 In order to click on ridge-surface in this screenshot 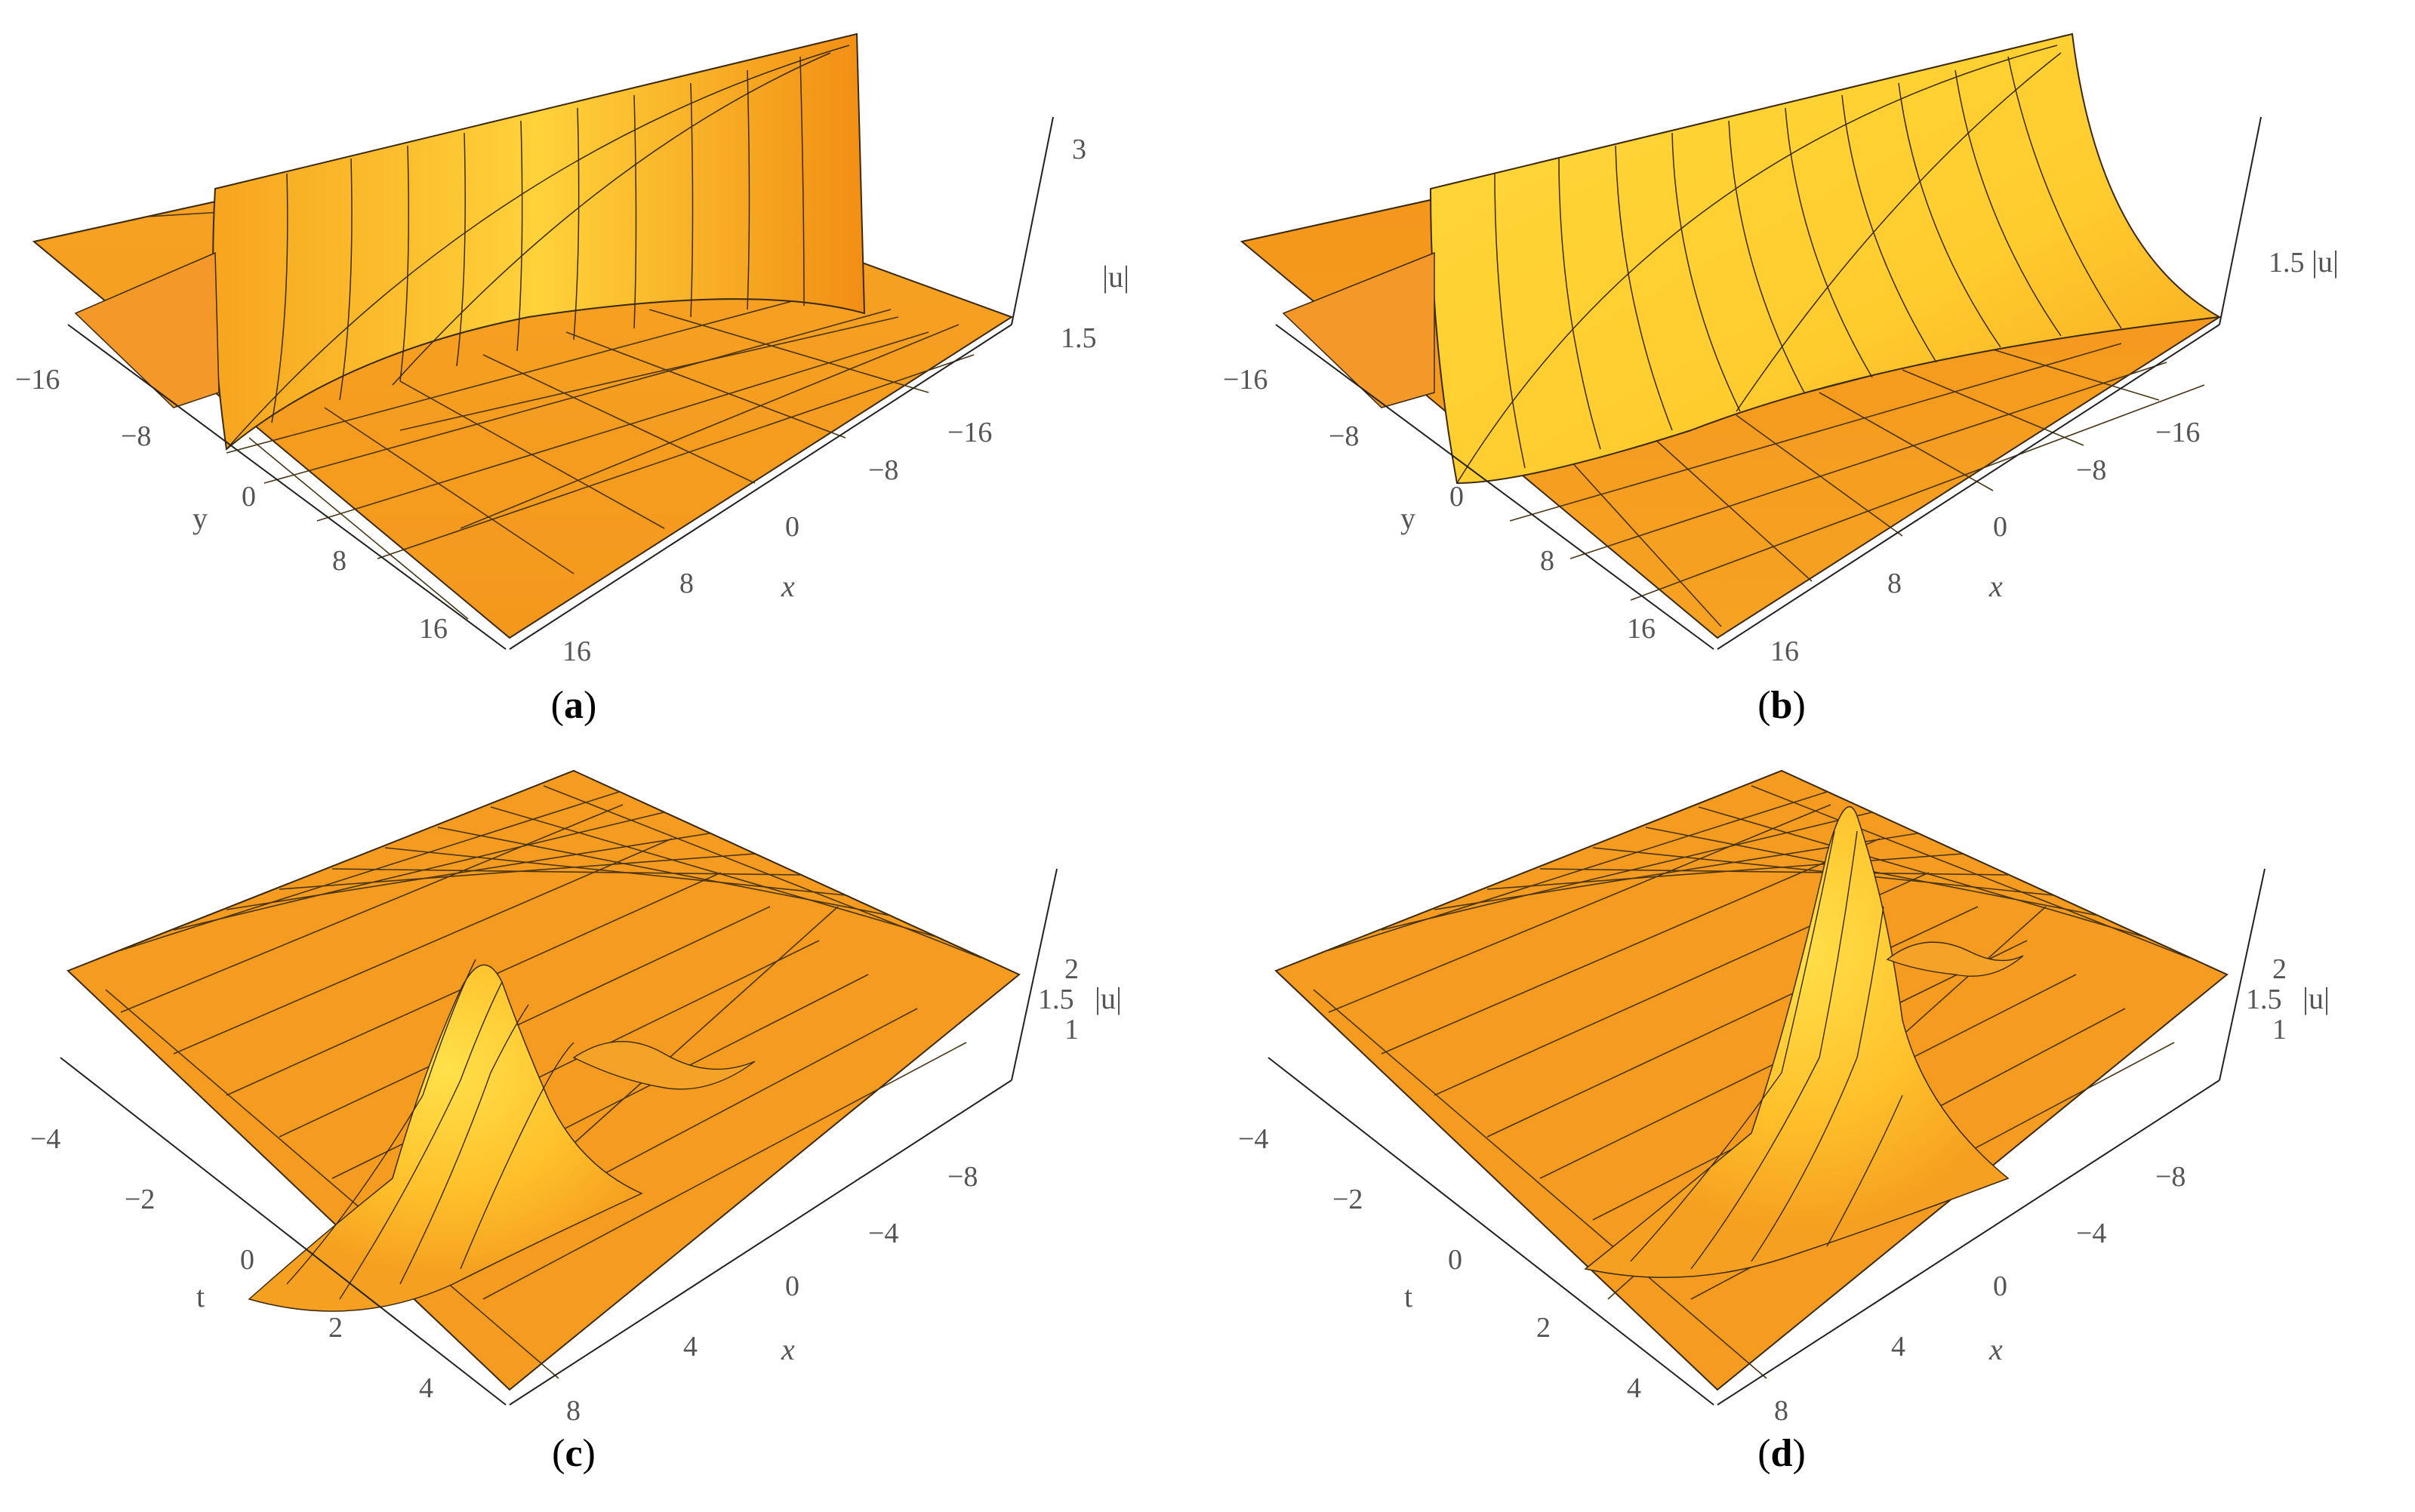, I will do `click(1825, 258)`.